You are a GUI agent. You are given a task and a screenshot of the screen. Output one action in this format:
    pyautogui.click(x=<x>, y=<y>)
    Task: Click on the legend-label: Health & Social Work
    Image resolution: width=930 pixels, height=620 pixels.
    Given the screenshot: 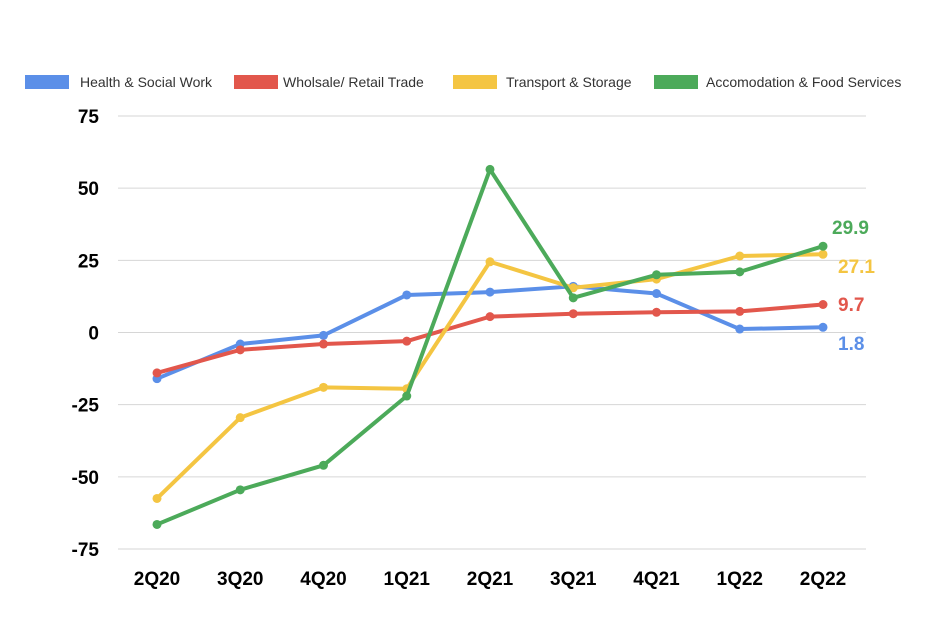 What is the action you would take?
    pyautogui.click(x=146, y=82)
    